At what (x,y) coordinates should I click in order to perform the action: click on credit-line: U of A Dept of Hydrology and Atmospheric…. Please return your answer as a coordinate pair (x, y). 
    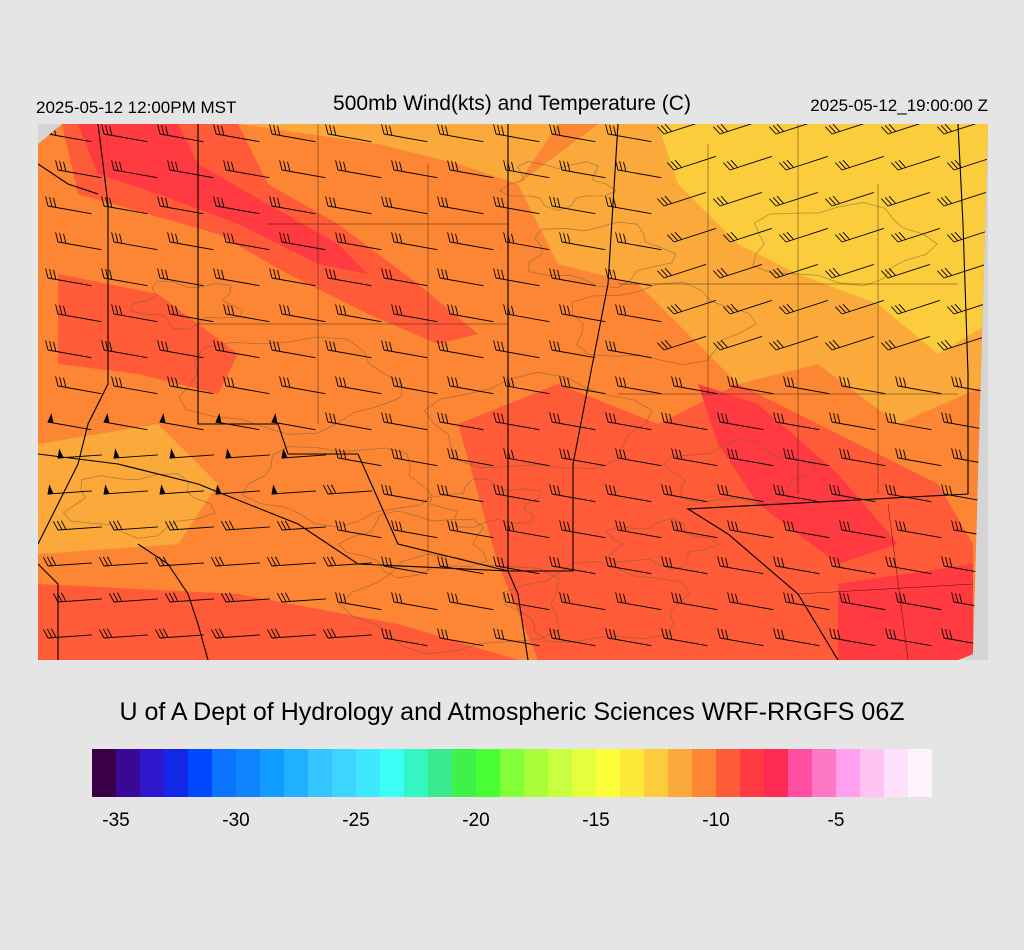
    Looking at the image, I should click on (512, 712).